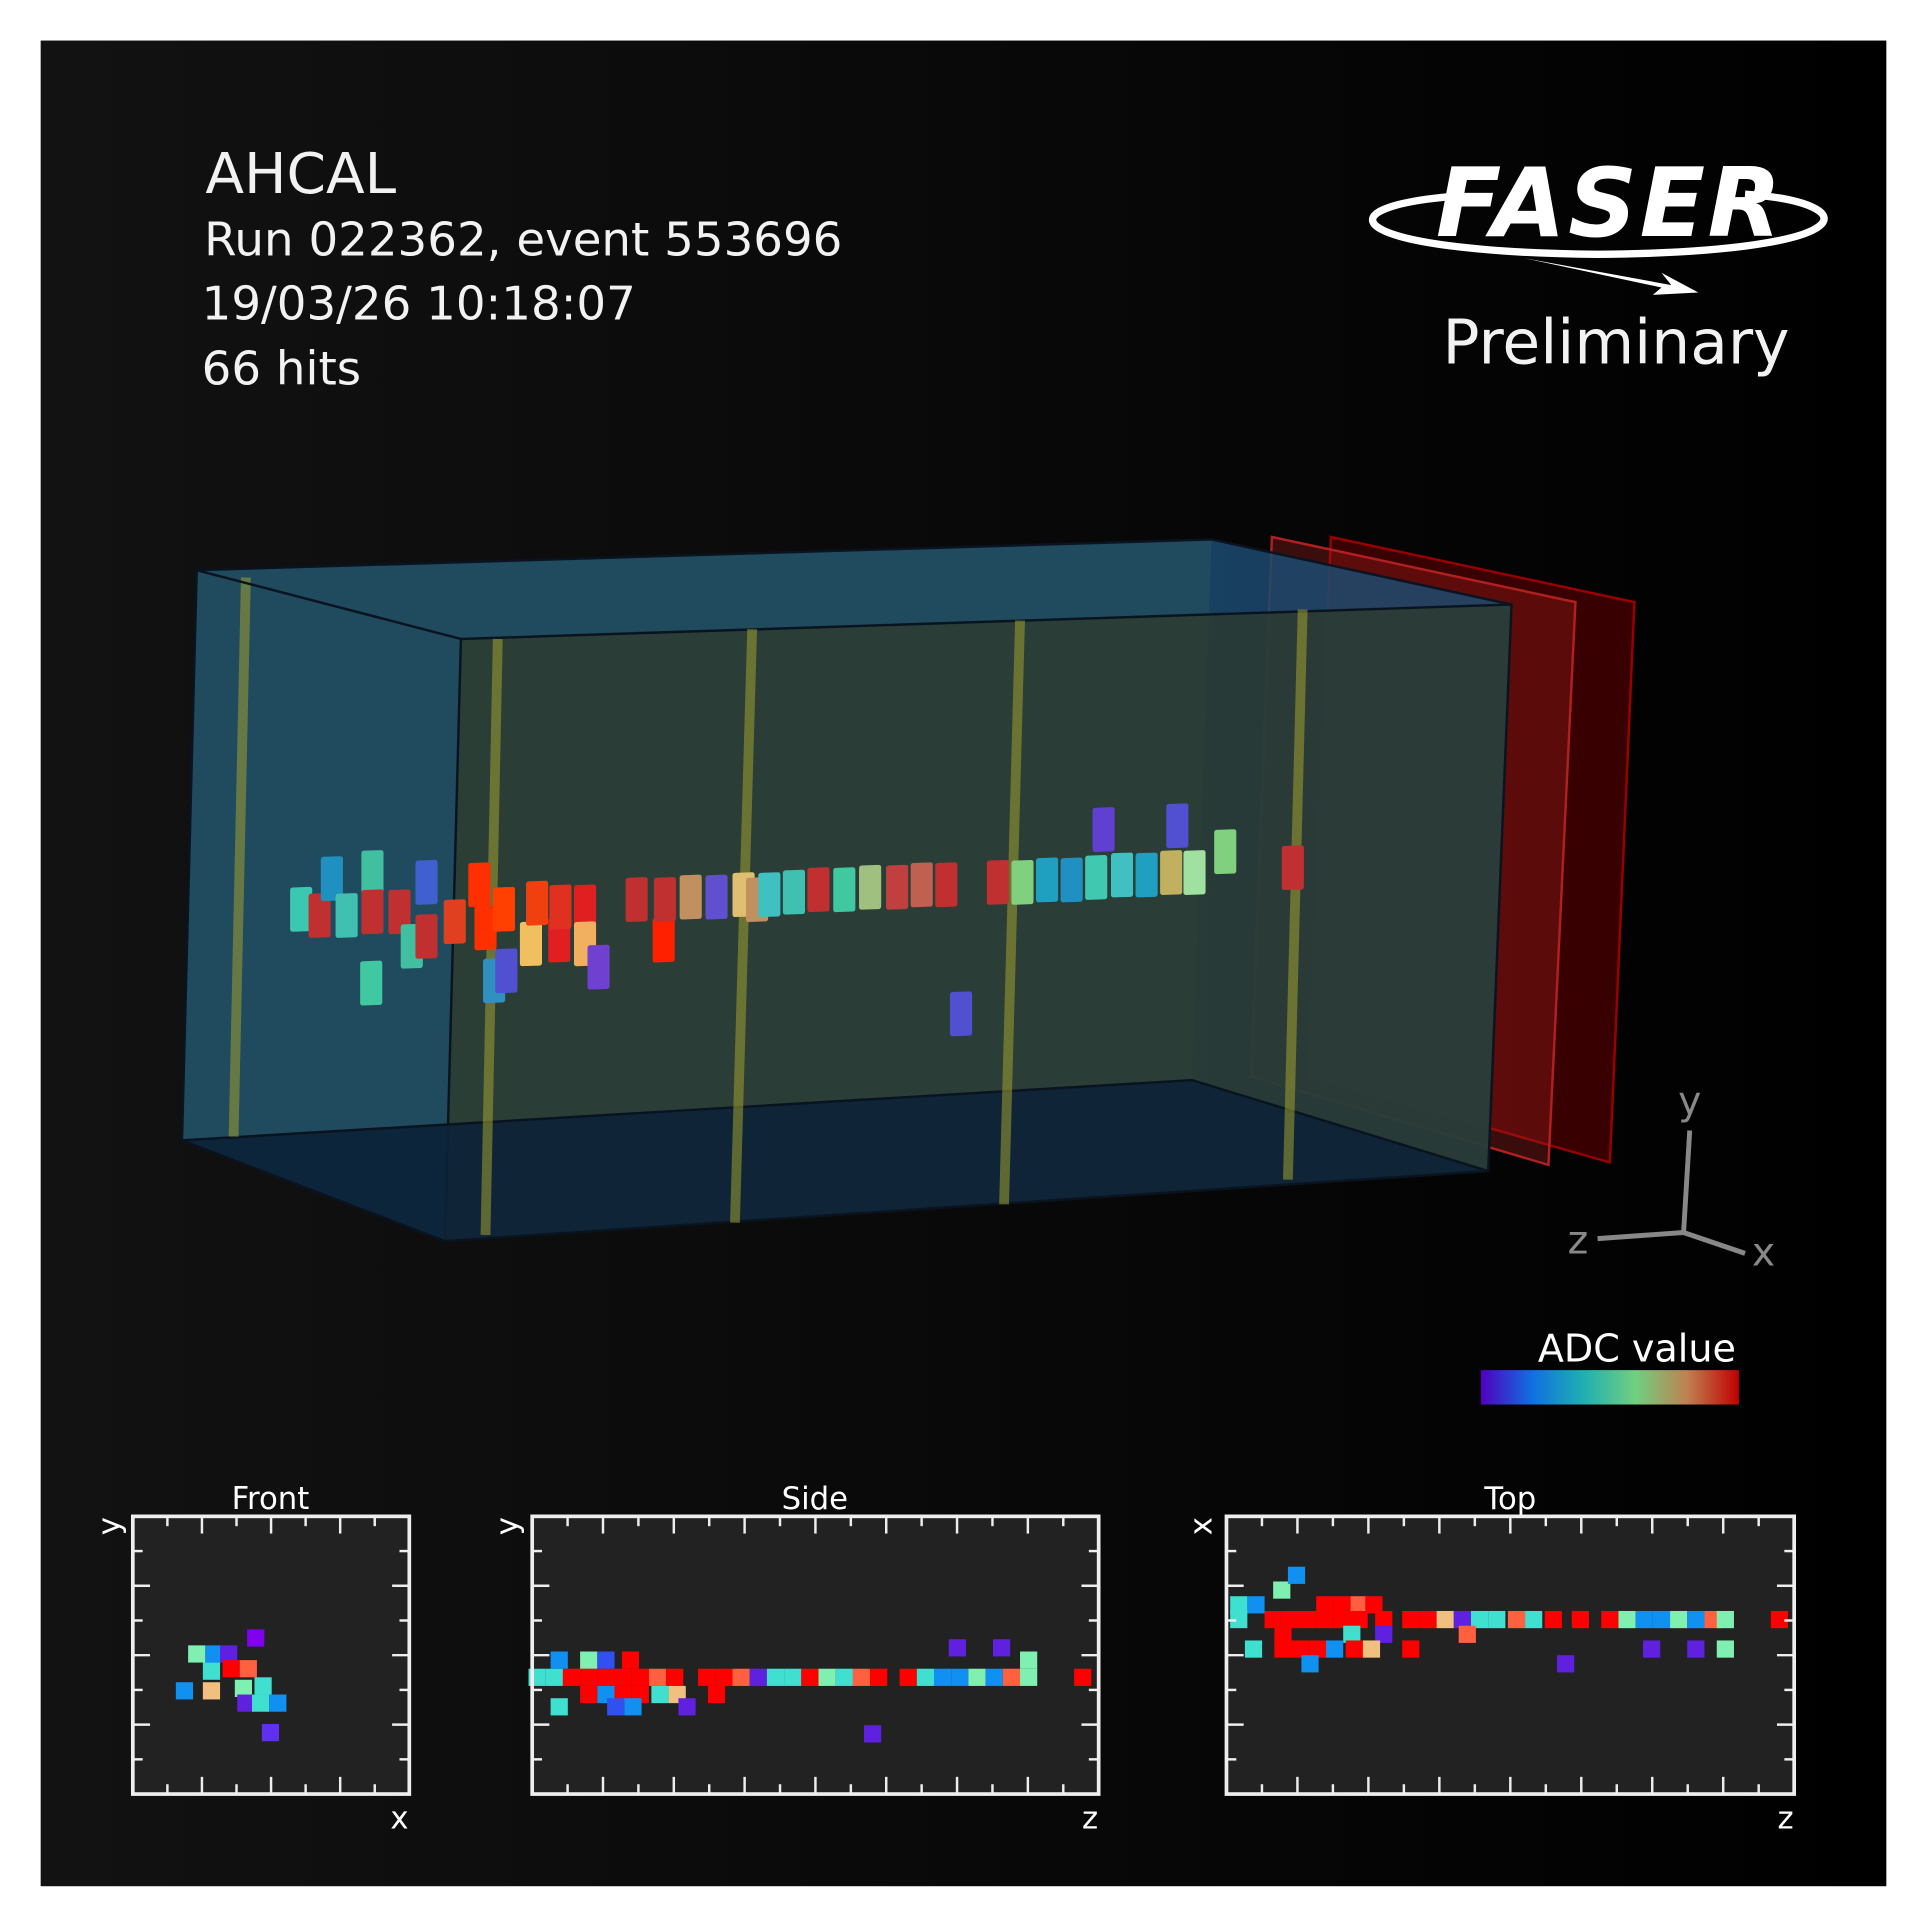 The width and height of the screenshot is (1927, 1928). I want to click on axis-x, so click(1714, 1243).